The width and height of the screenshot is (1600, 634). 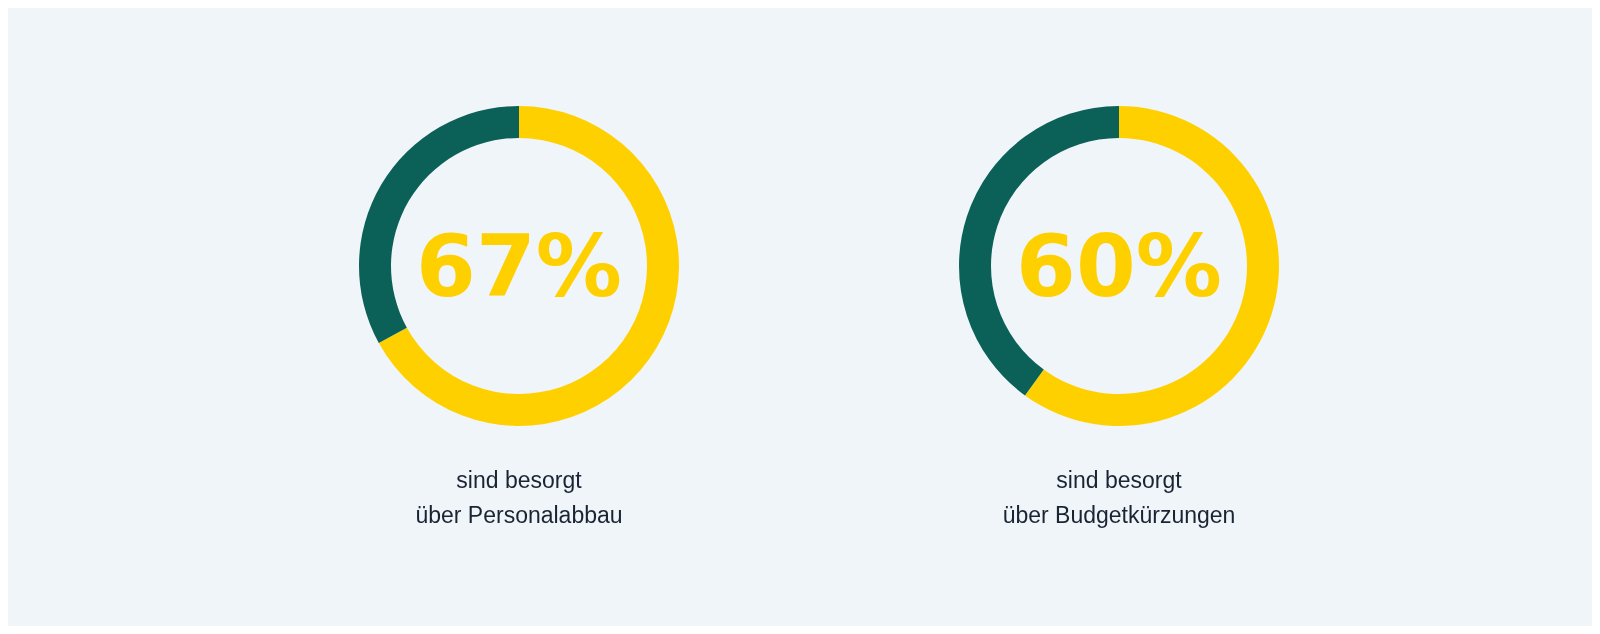 I want to click on data-label: 67%, so click(x=519, y=266).